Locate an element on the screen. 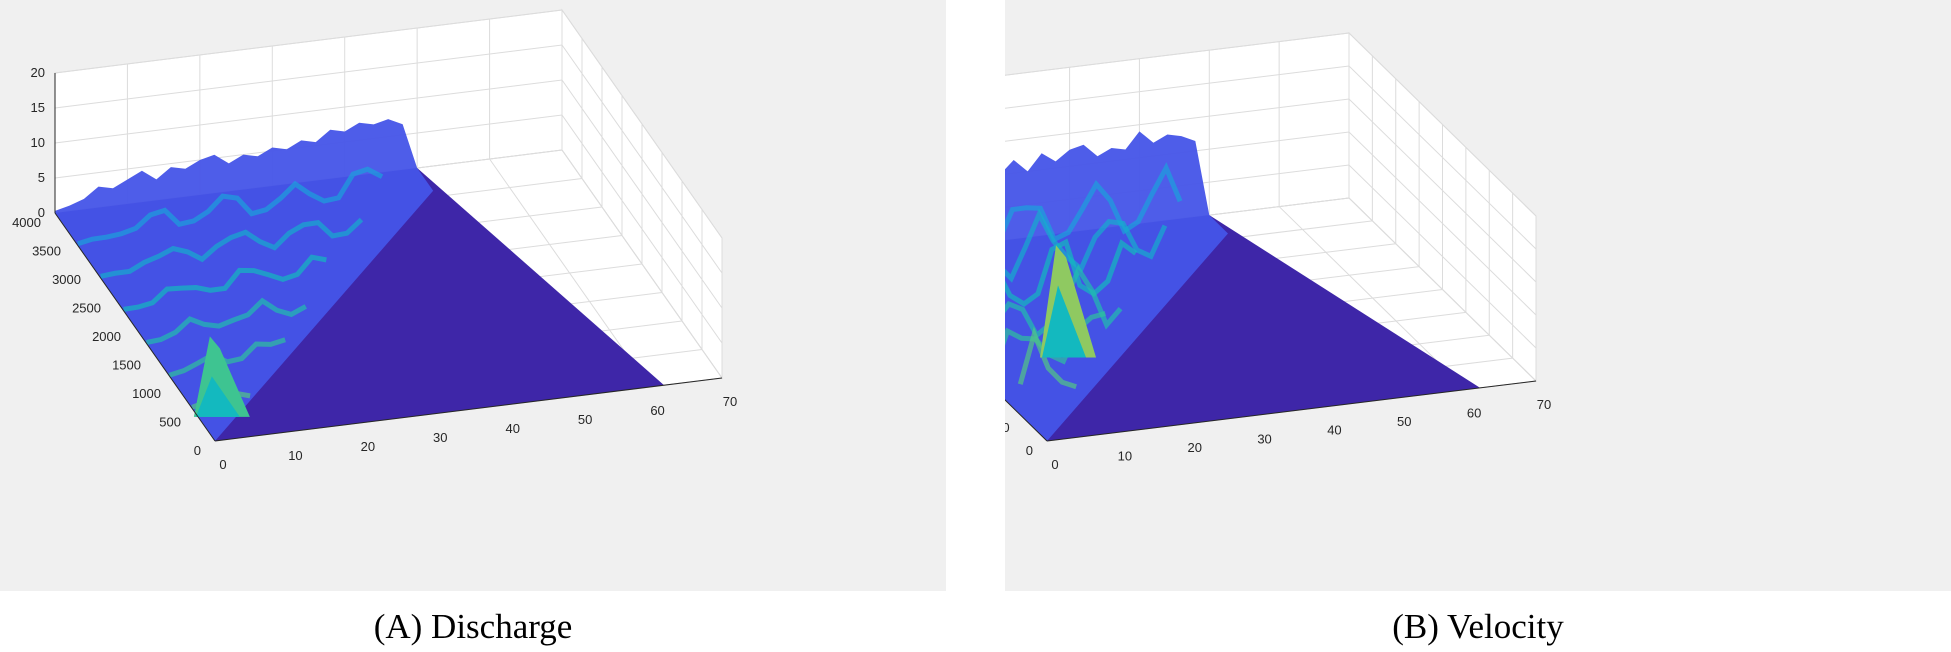 The width and height of the screenshot is (1951, 652). surface-body is located at coordinates (1116, 286).